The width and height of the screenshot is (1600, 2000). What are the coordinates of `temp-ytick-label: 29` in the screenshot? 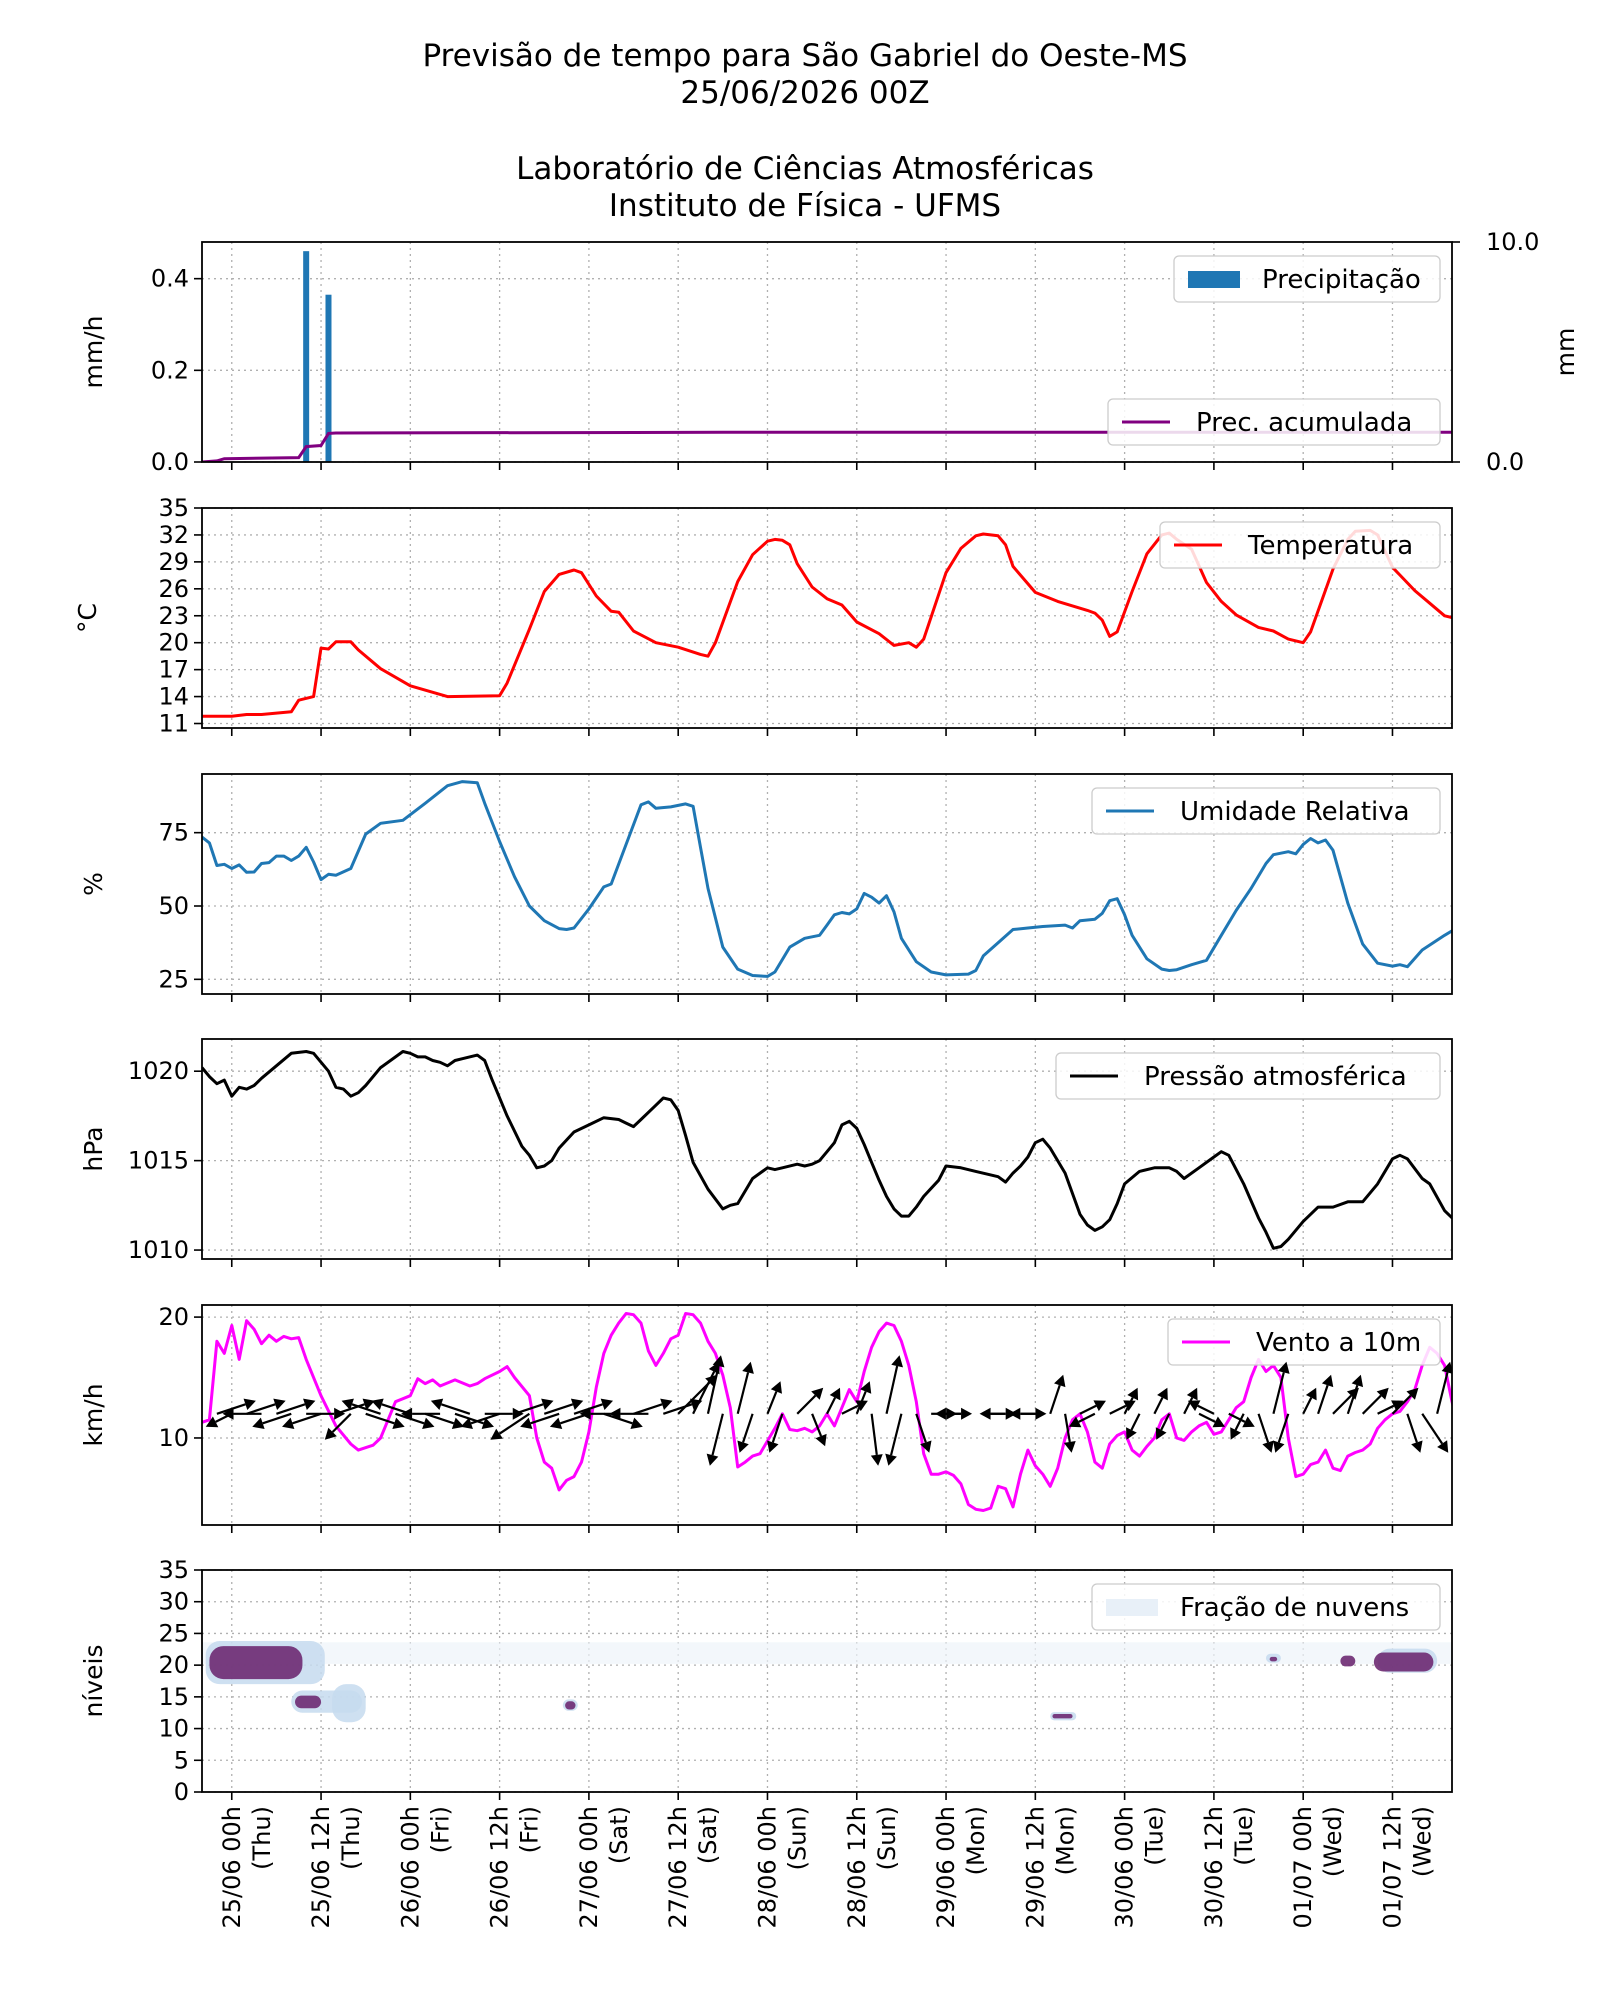 It's located at (173, 562).